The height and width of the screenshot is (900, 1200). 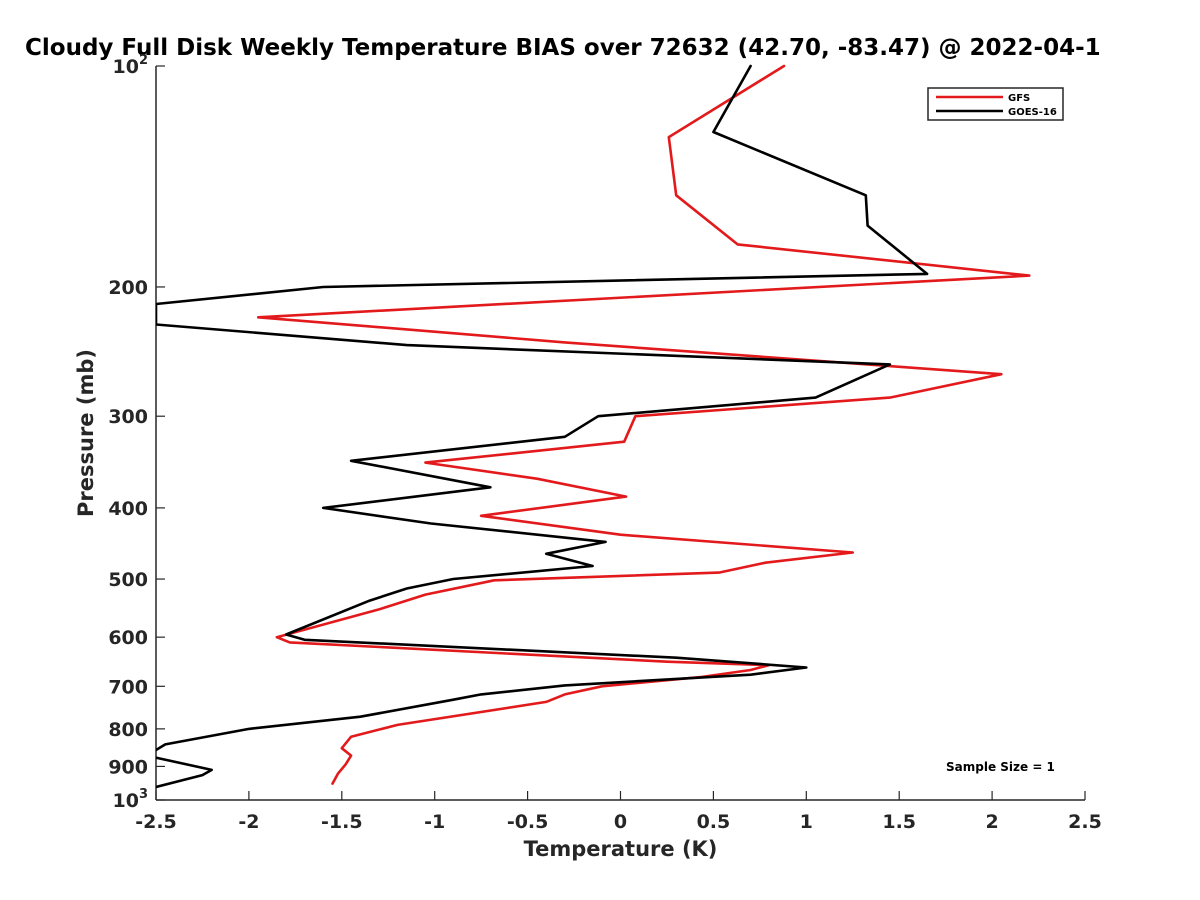 I want to click on x-tick-label: 1, so click(x=806, y=822).